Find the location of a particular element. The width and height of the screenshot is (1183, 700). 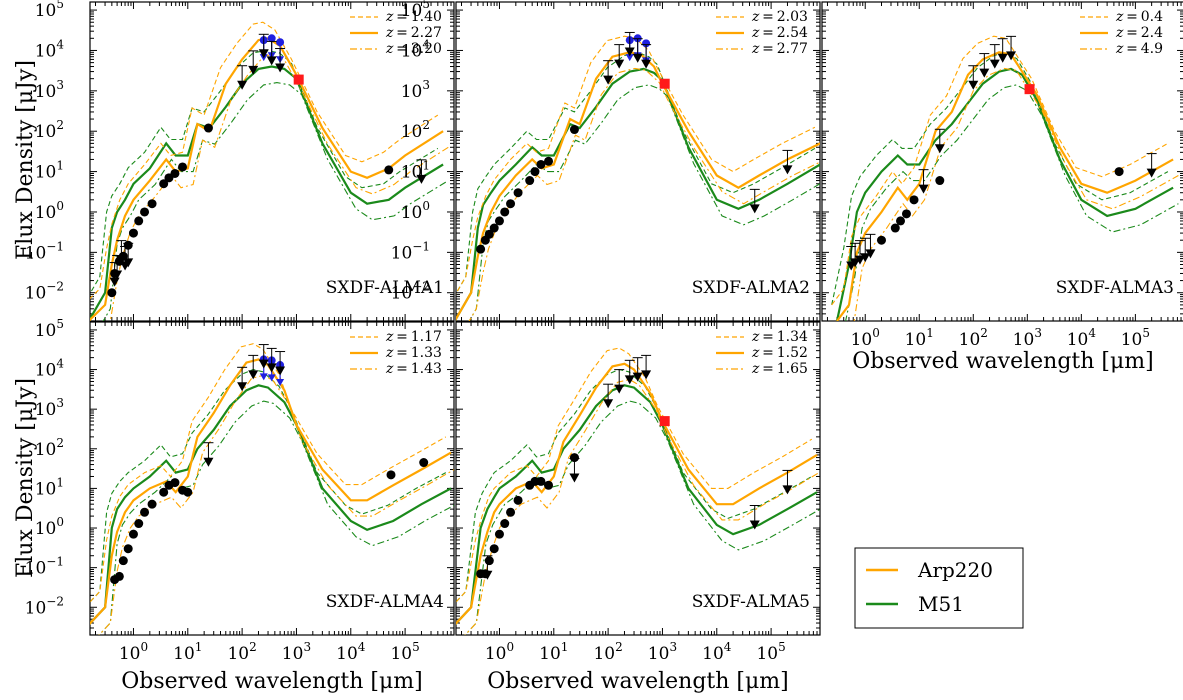

y-tick-label: 10⁻¹ is located at coordinates (44, 251).